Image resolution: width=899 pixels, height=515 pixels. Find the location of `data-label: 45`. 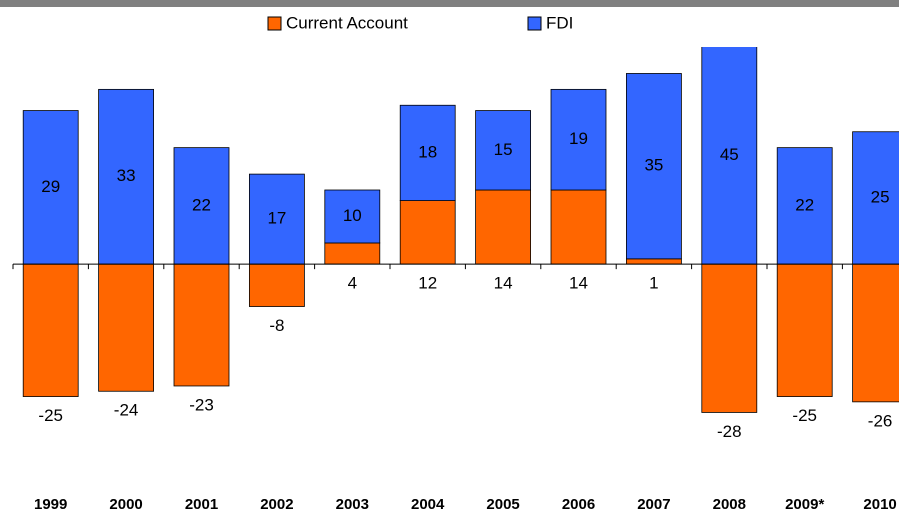

data-label: 45 is located at coordinates (729, 154).